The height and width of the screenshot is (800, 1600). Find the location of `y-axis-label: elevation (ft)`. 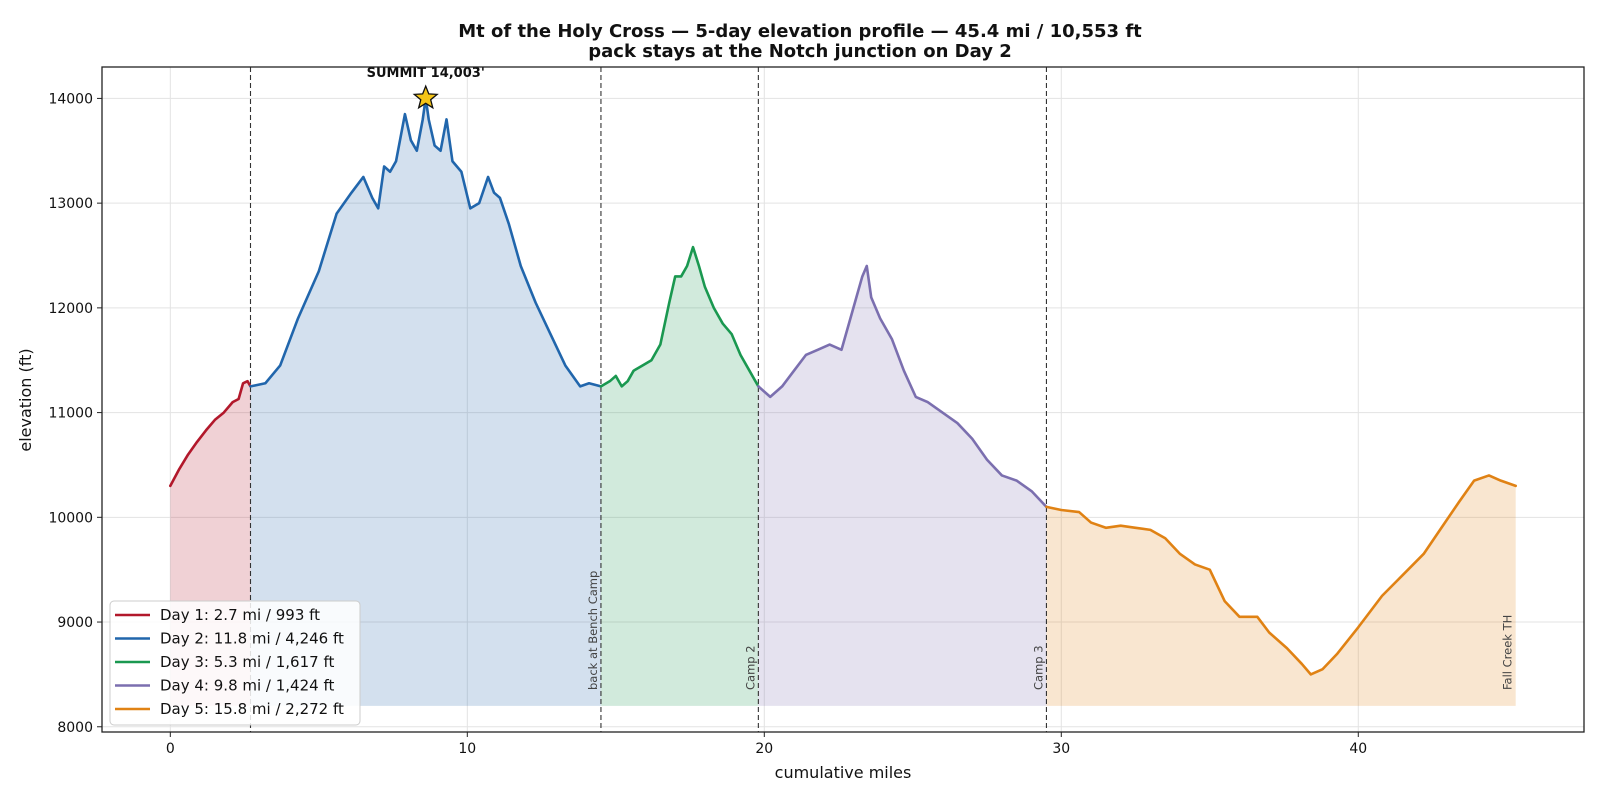

y-axis-label: elevation (ft) is located at coordinates (25, 399).